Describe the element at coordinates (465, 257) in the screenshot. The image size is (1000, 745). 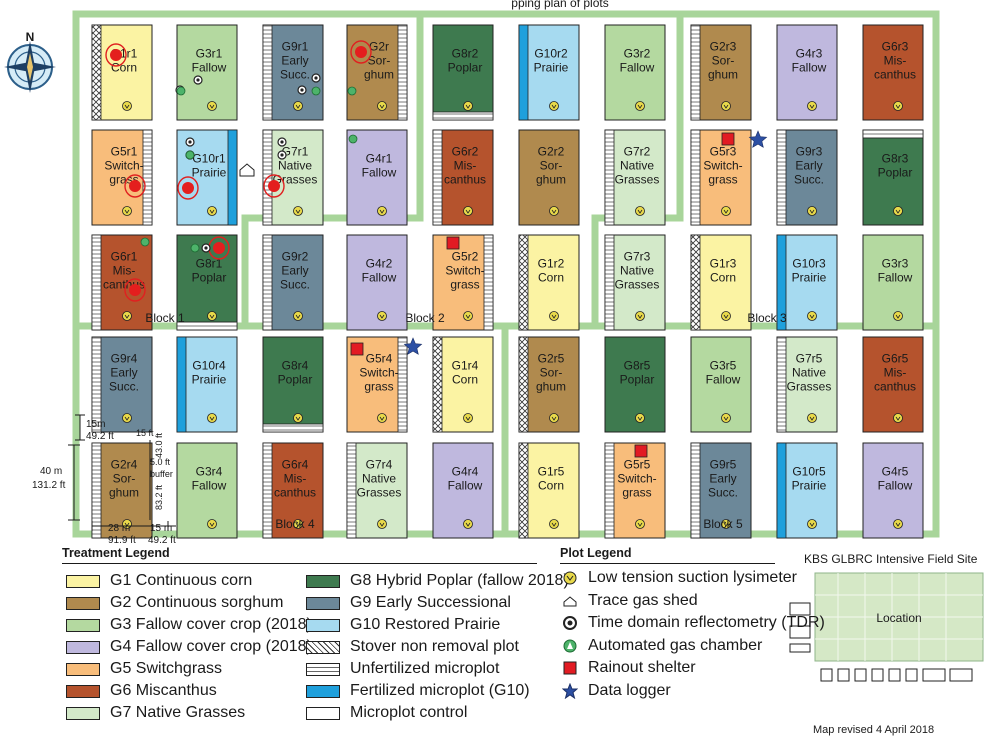
I see `plot-label-line: G5r2` at that location.